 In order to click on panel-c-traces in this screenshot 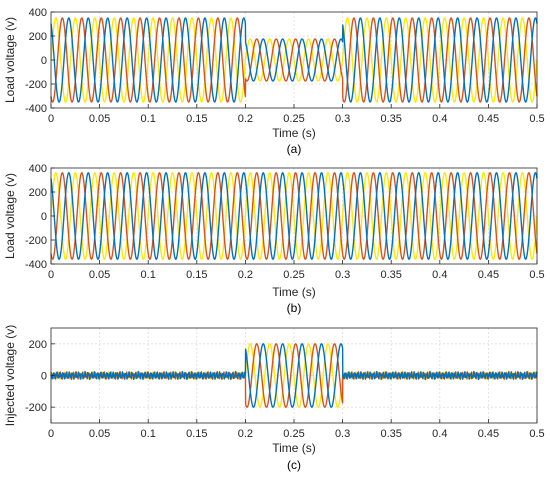, I will do `click(294, 375)`.